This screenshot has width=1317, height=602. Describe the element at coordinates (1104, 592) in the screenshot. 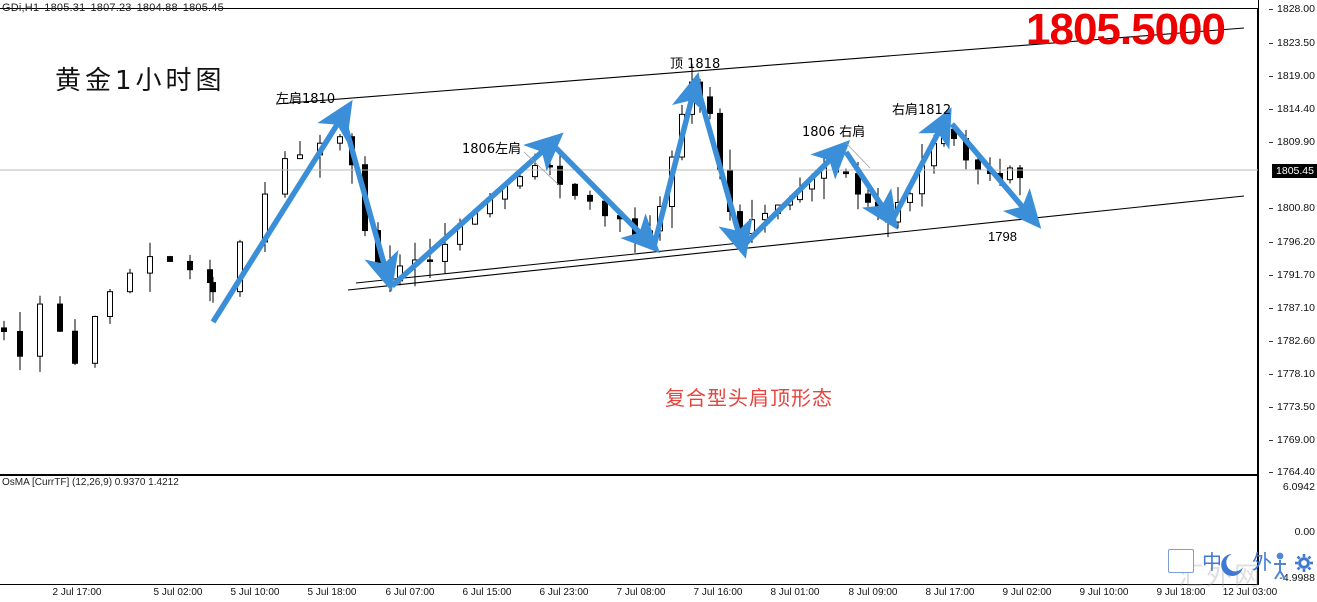

I see `time-tick: 9 Jul 10:00` at that location.